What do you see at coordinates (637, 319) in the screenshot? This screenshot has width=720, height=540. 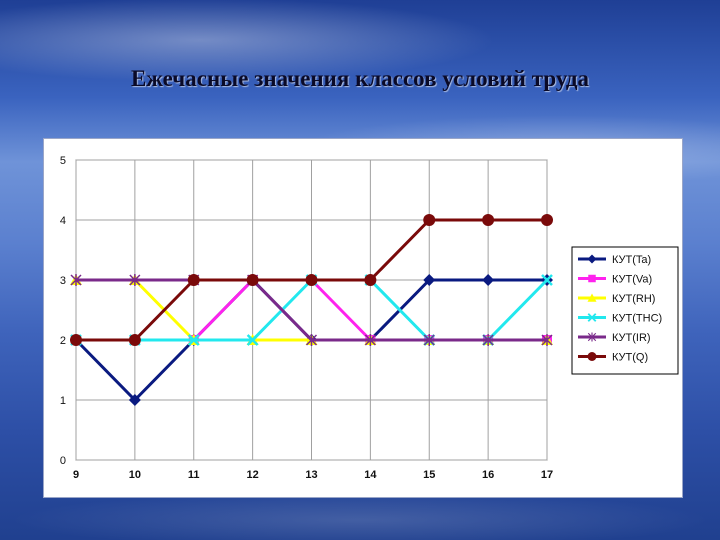 I see `legend-label-4: КУТ(THC)` at bounding box center [637, 319].